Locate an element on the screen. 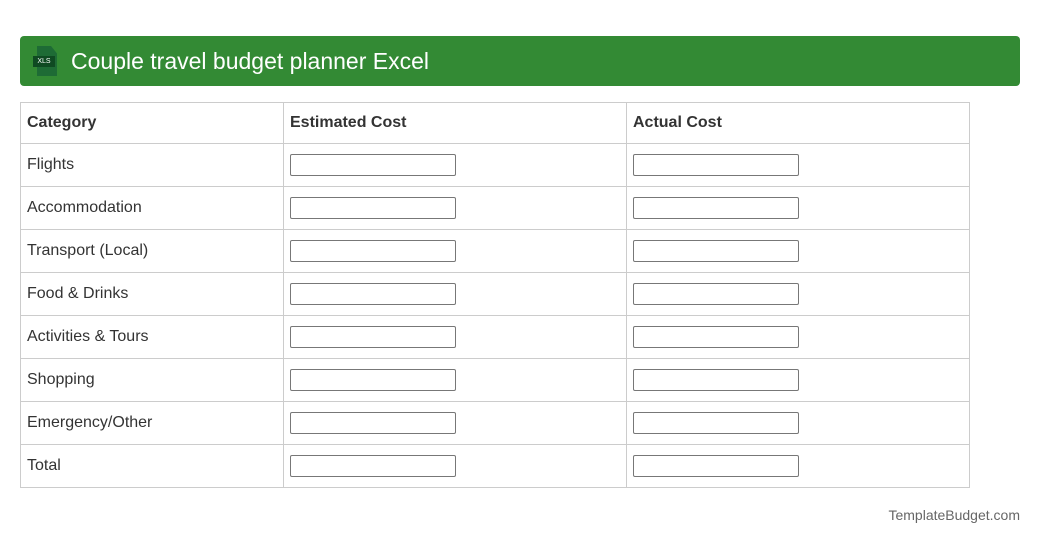 Image resolution: width=1040 pixels, height=544 pixels. column-header-estimated: Estimated Cost is located at coordinates (455, 123).